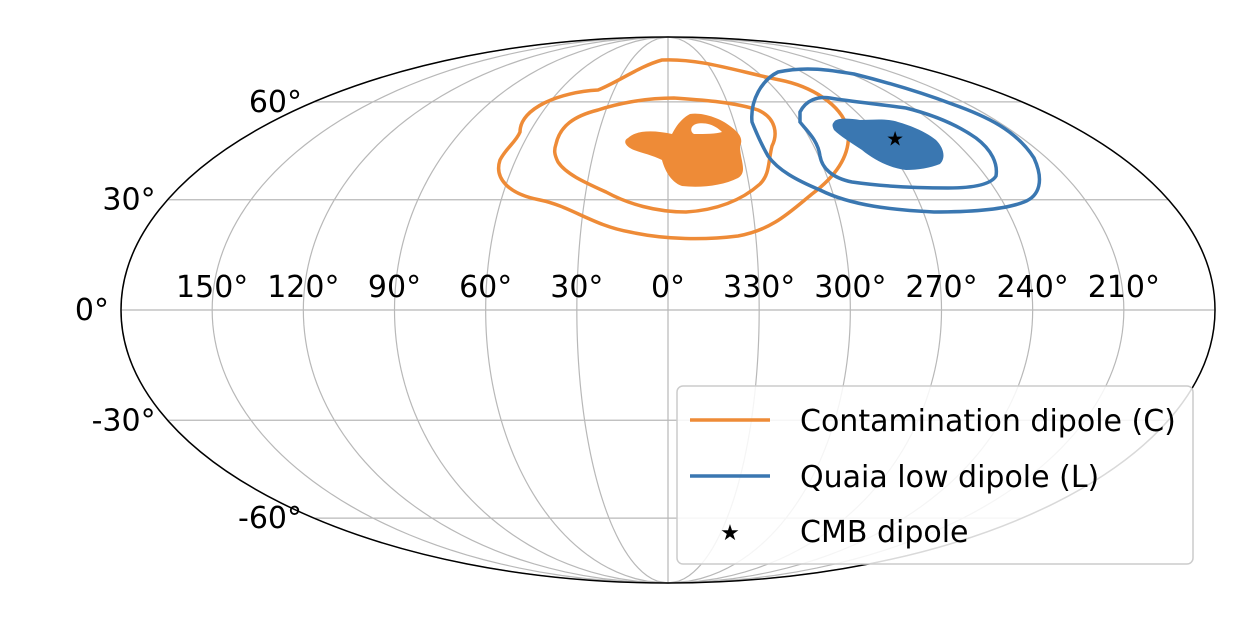 Image resolution: width=1254 pixels, height=642 pixels. I want to click on lon-tick-label: 90°, so click(394, 287).